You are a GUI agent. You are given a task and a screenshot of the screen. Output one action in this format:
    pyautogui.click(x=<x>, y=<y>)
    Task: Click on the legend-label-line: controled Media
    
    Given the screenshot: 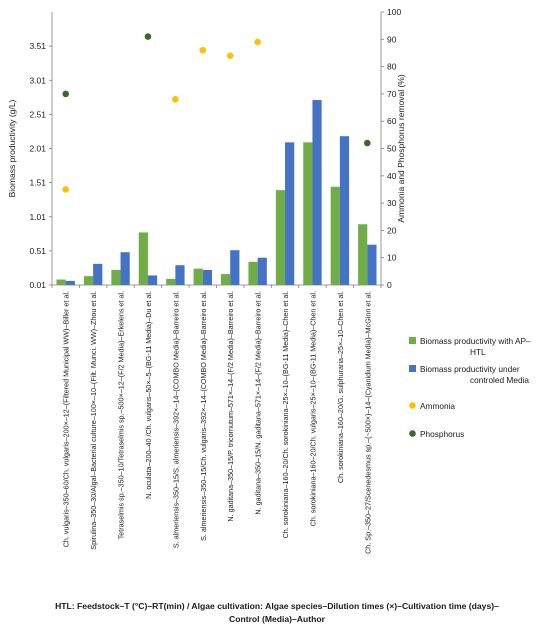 What is the action you would take?
    pyautogui.click(x=499, y=380)
    